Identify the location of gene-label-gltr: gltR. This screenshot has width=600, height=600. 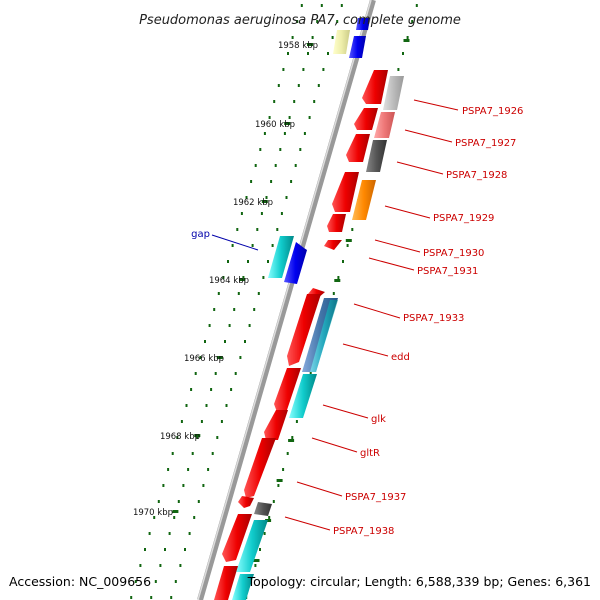
(370, 453).